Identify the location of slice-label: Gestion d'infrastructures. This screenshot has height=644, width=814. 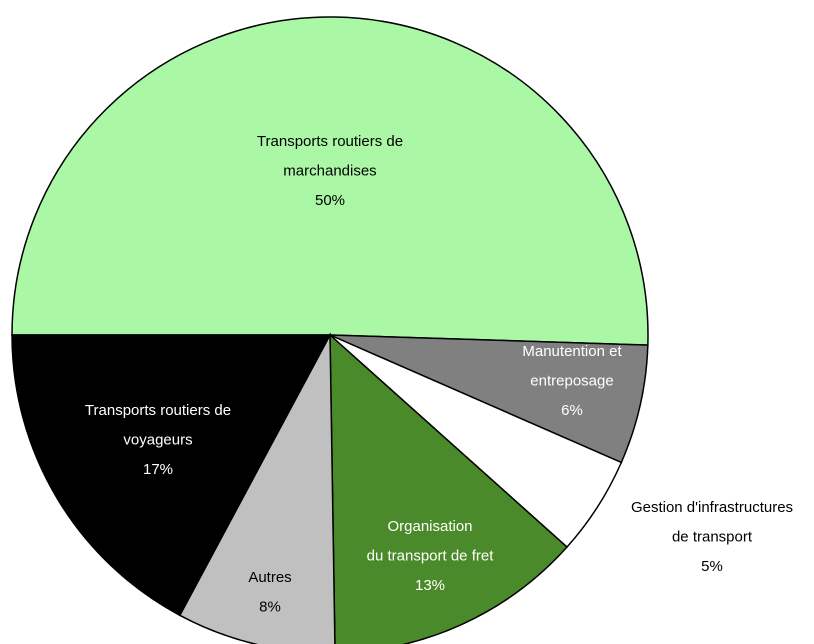
(712, 507).